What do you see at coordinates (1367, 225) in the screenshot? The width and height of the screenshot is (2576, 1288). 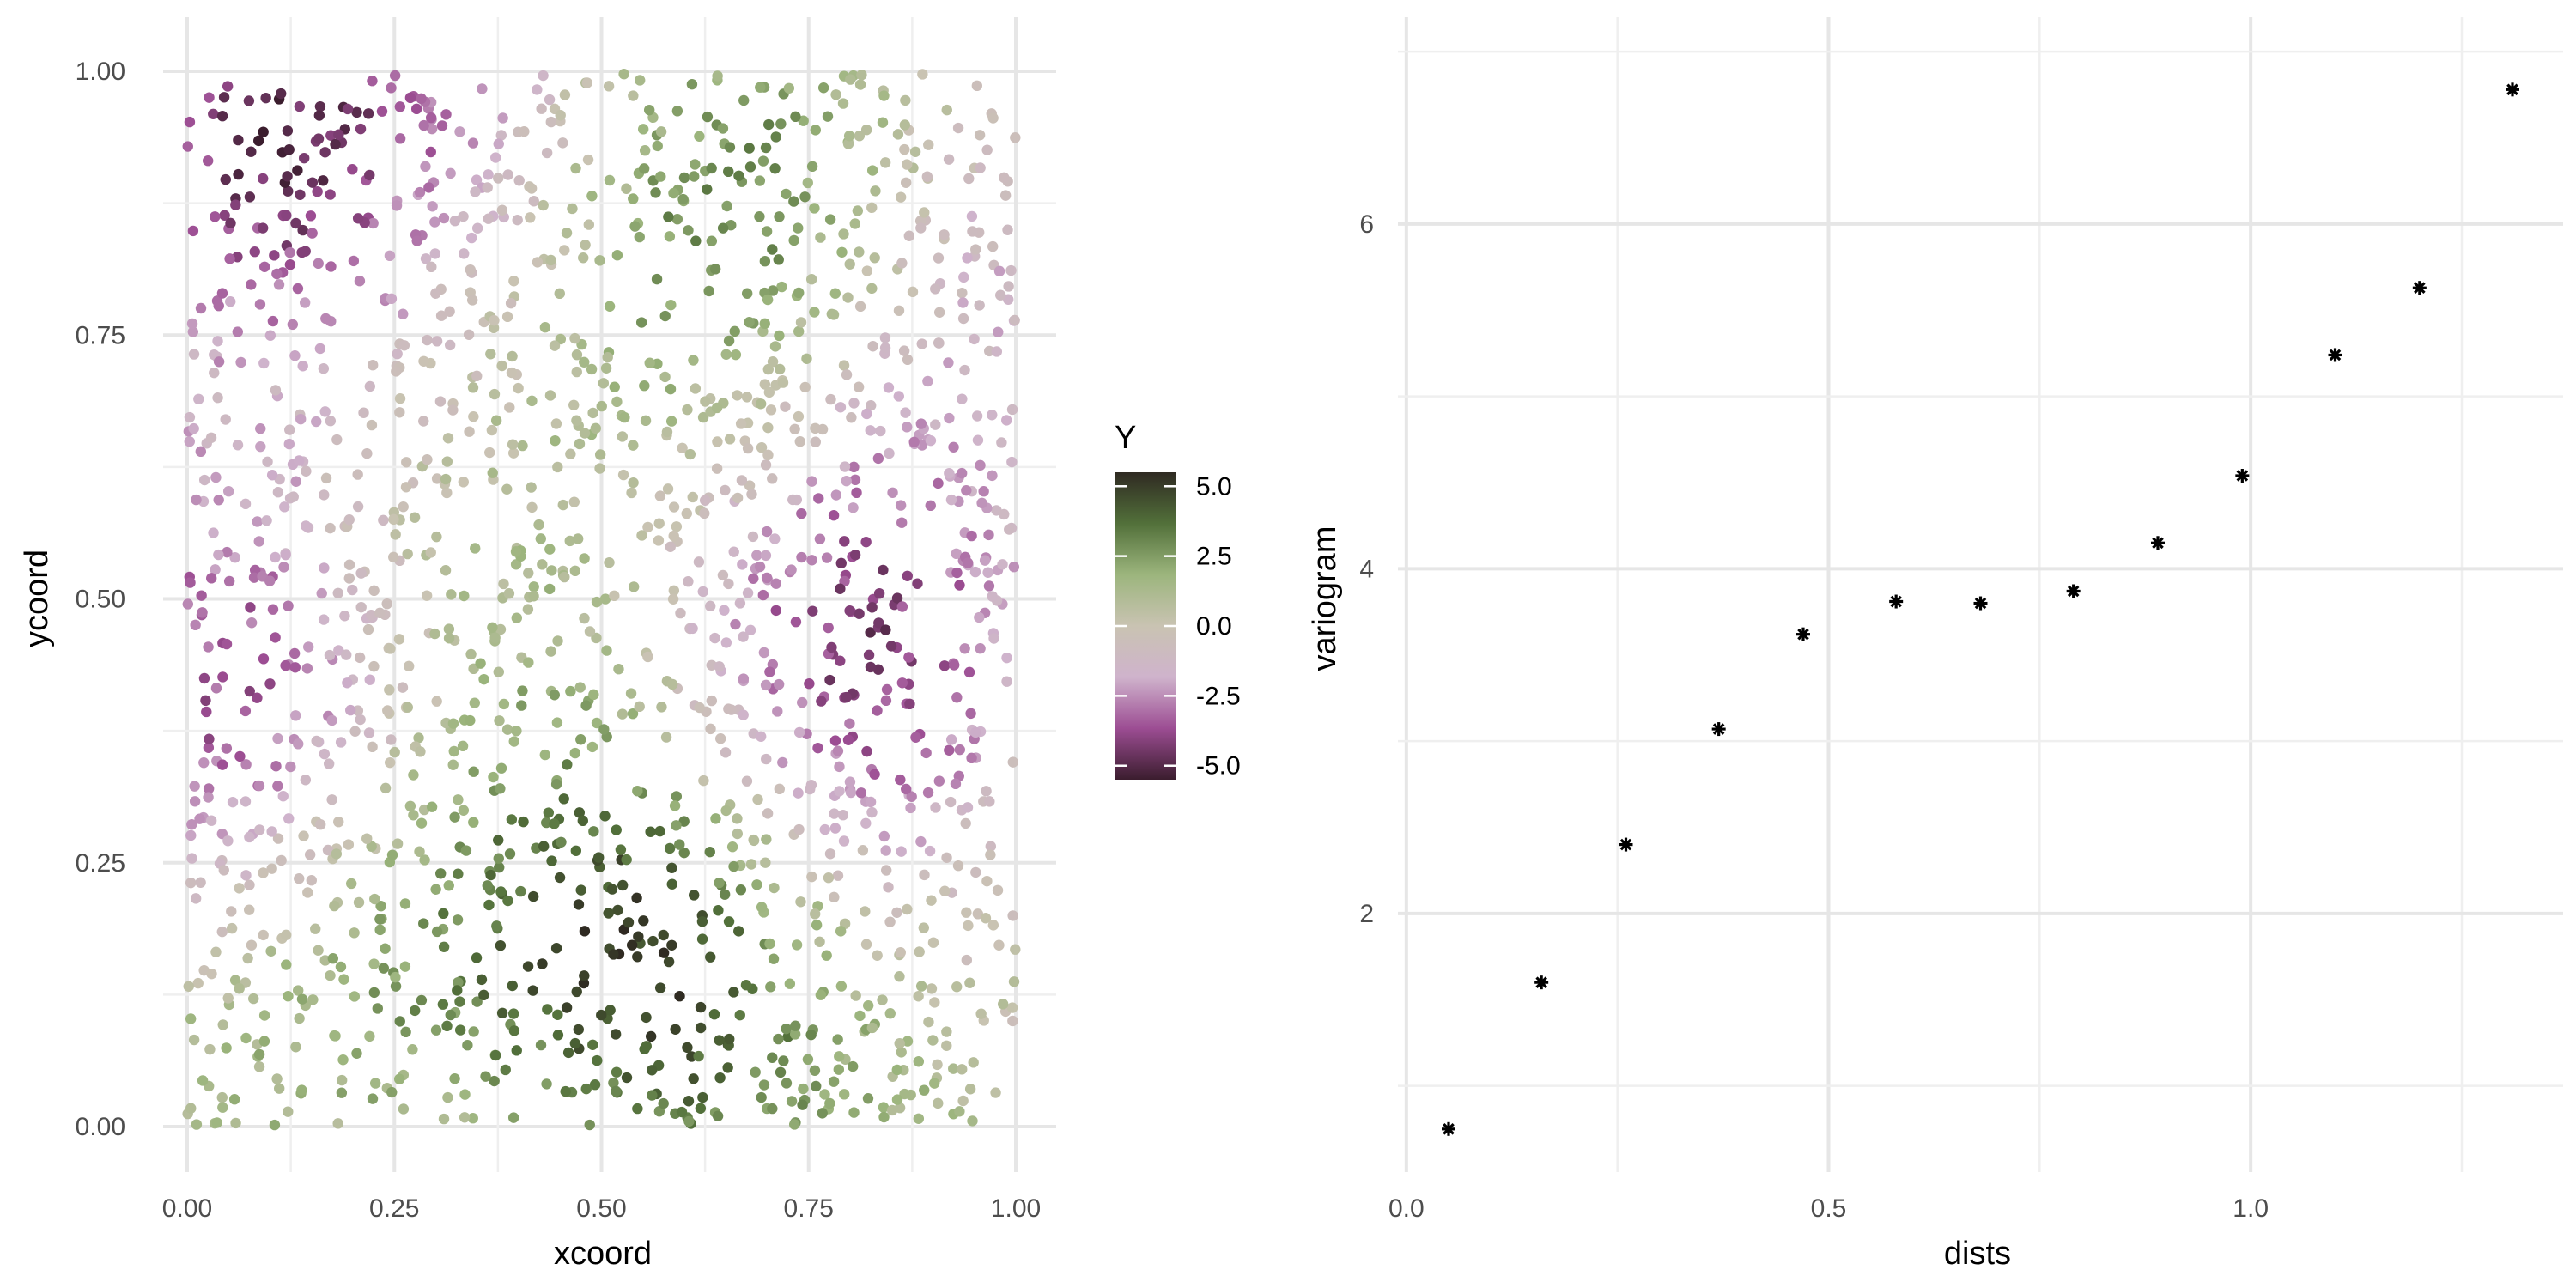 I see `y-tick-label: 6` at bounding box center [1367, 225].